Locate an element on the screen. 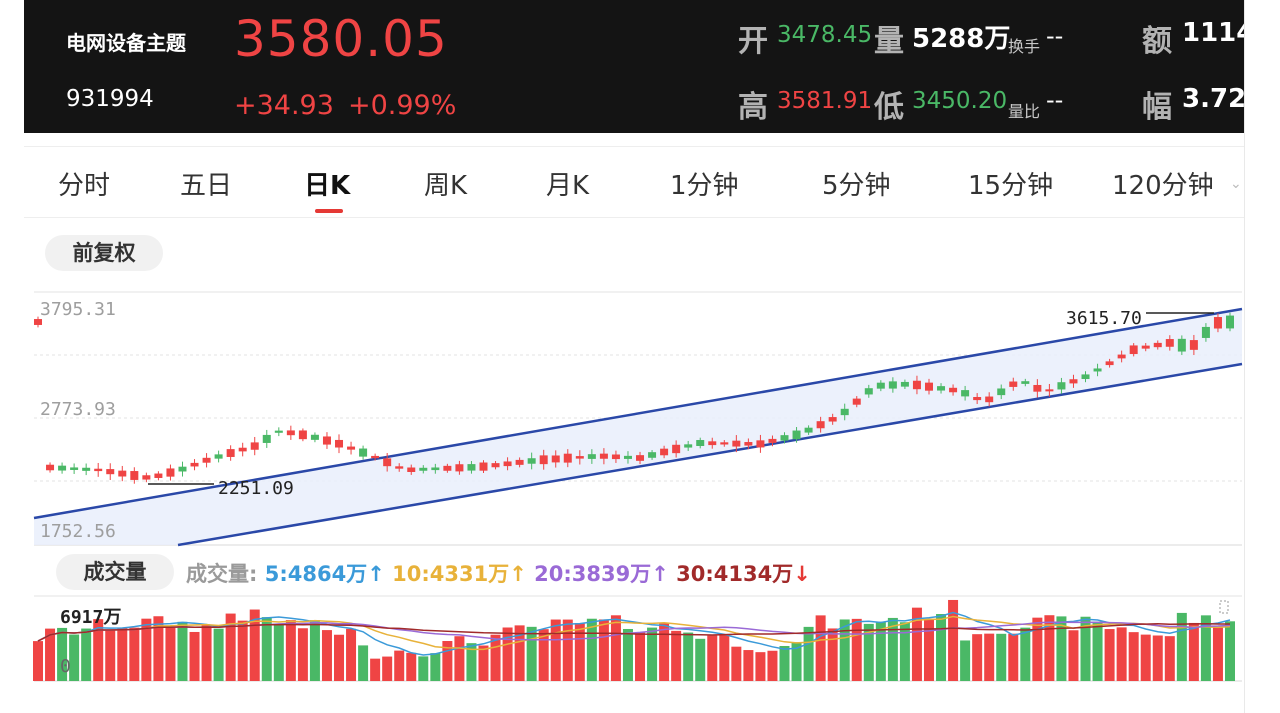  tab-15min: 15分钟 is located at coordinates (1011, 186).